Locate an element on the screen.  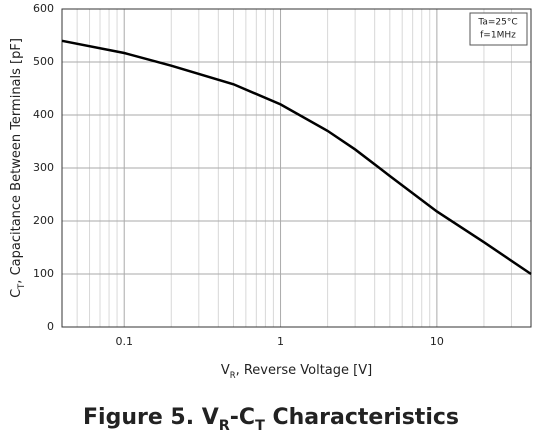
x-tick-label: 1 is located at coordinates (280, 341).